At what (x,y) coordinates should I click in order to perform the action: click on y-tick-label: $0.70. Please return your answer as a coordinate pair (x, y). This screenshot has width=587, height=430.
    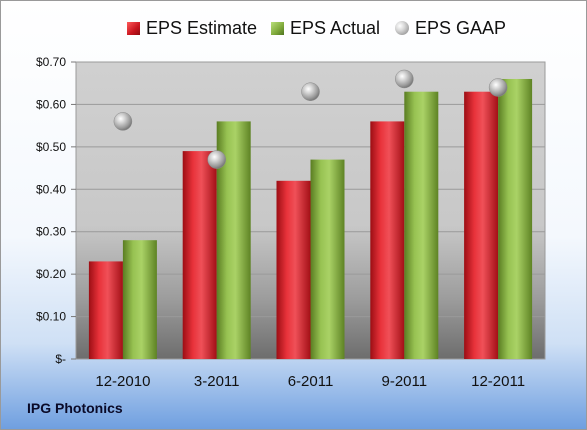
    Looking at the image, I should click on (51, 62).